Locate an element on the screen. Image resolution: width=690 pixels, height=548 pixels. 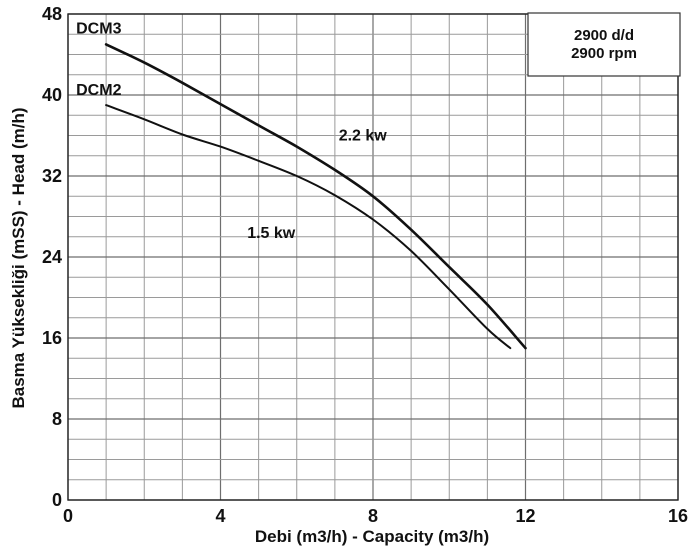
y-tick-label: 40 is located at coordinates (52, 95).